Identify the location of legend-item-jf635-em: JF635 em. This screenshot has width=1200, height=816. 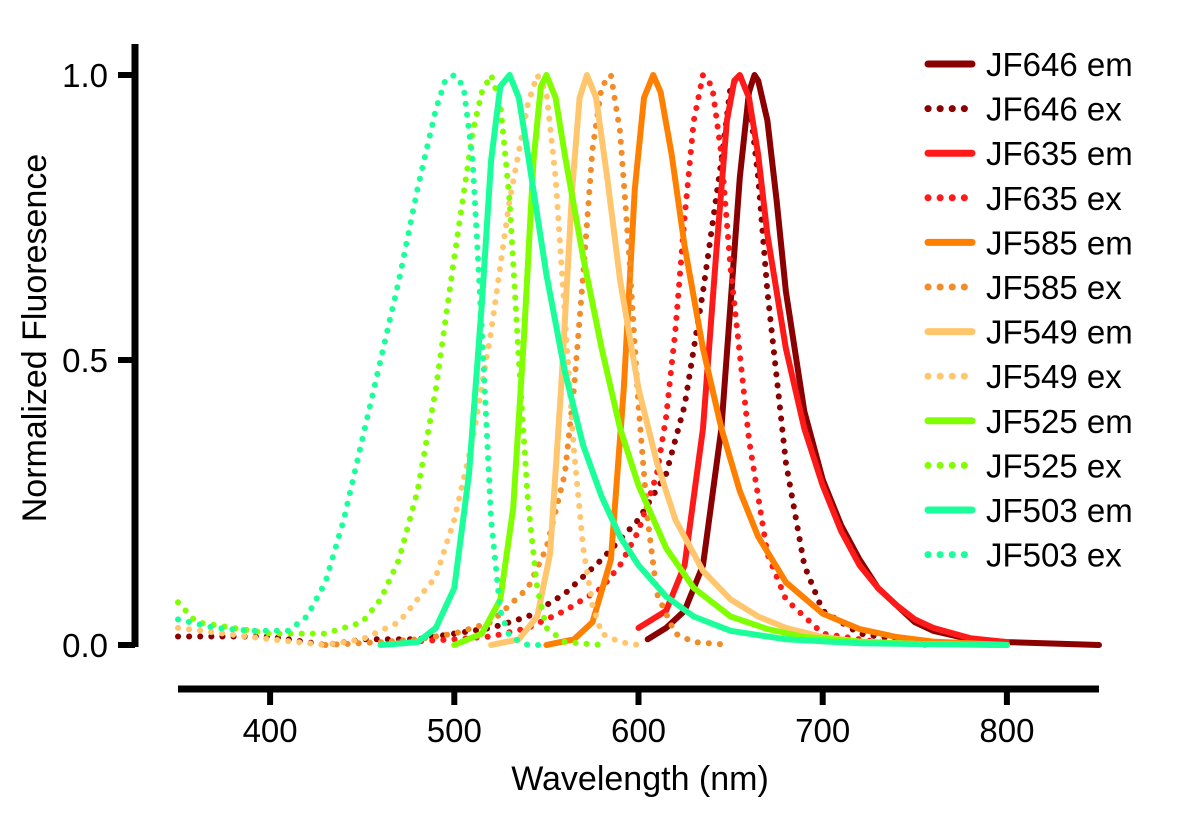
(1028, 153).